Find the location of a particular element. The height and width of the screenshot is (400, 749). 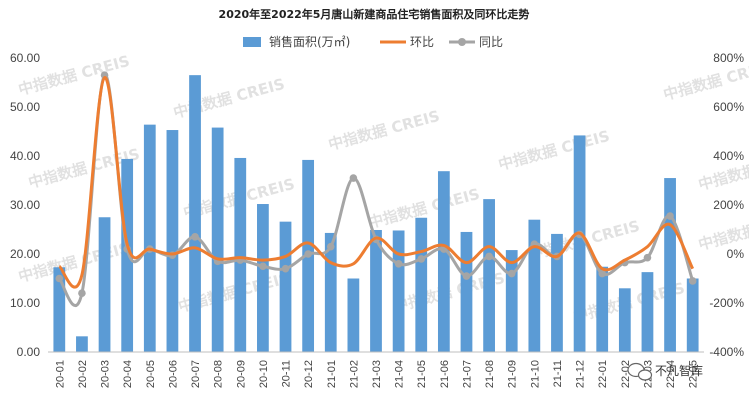

x-tick-label: 21-04 is located at coordinates (400, 374).